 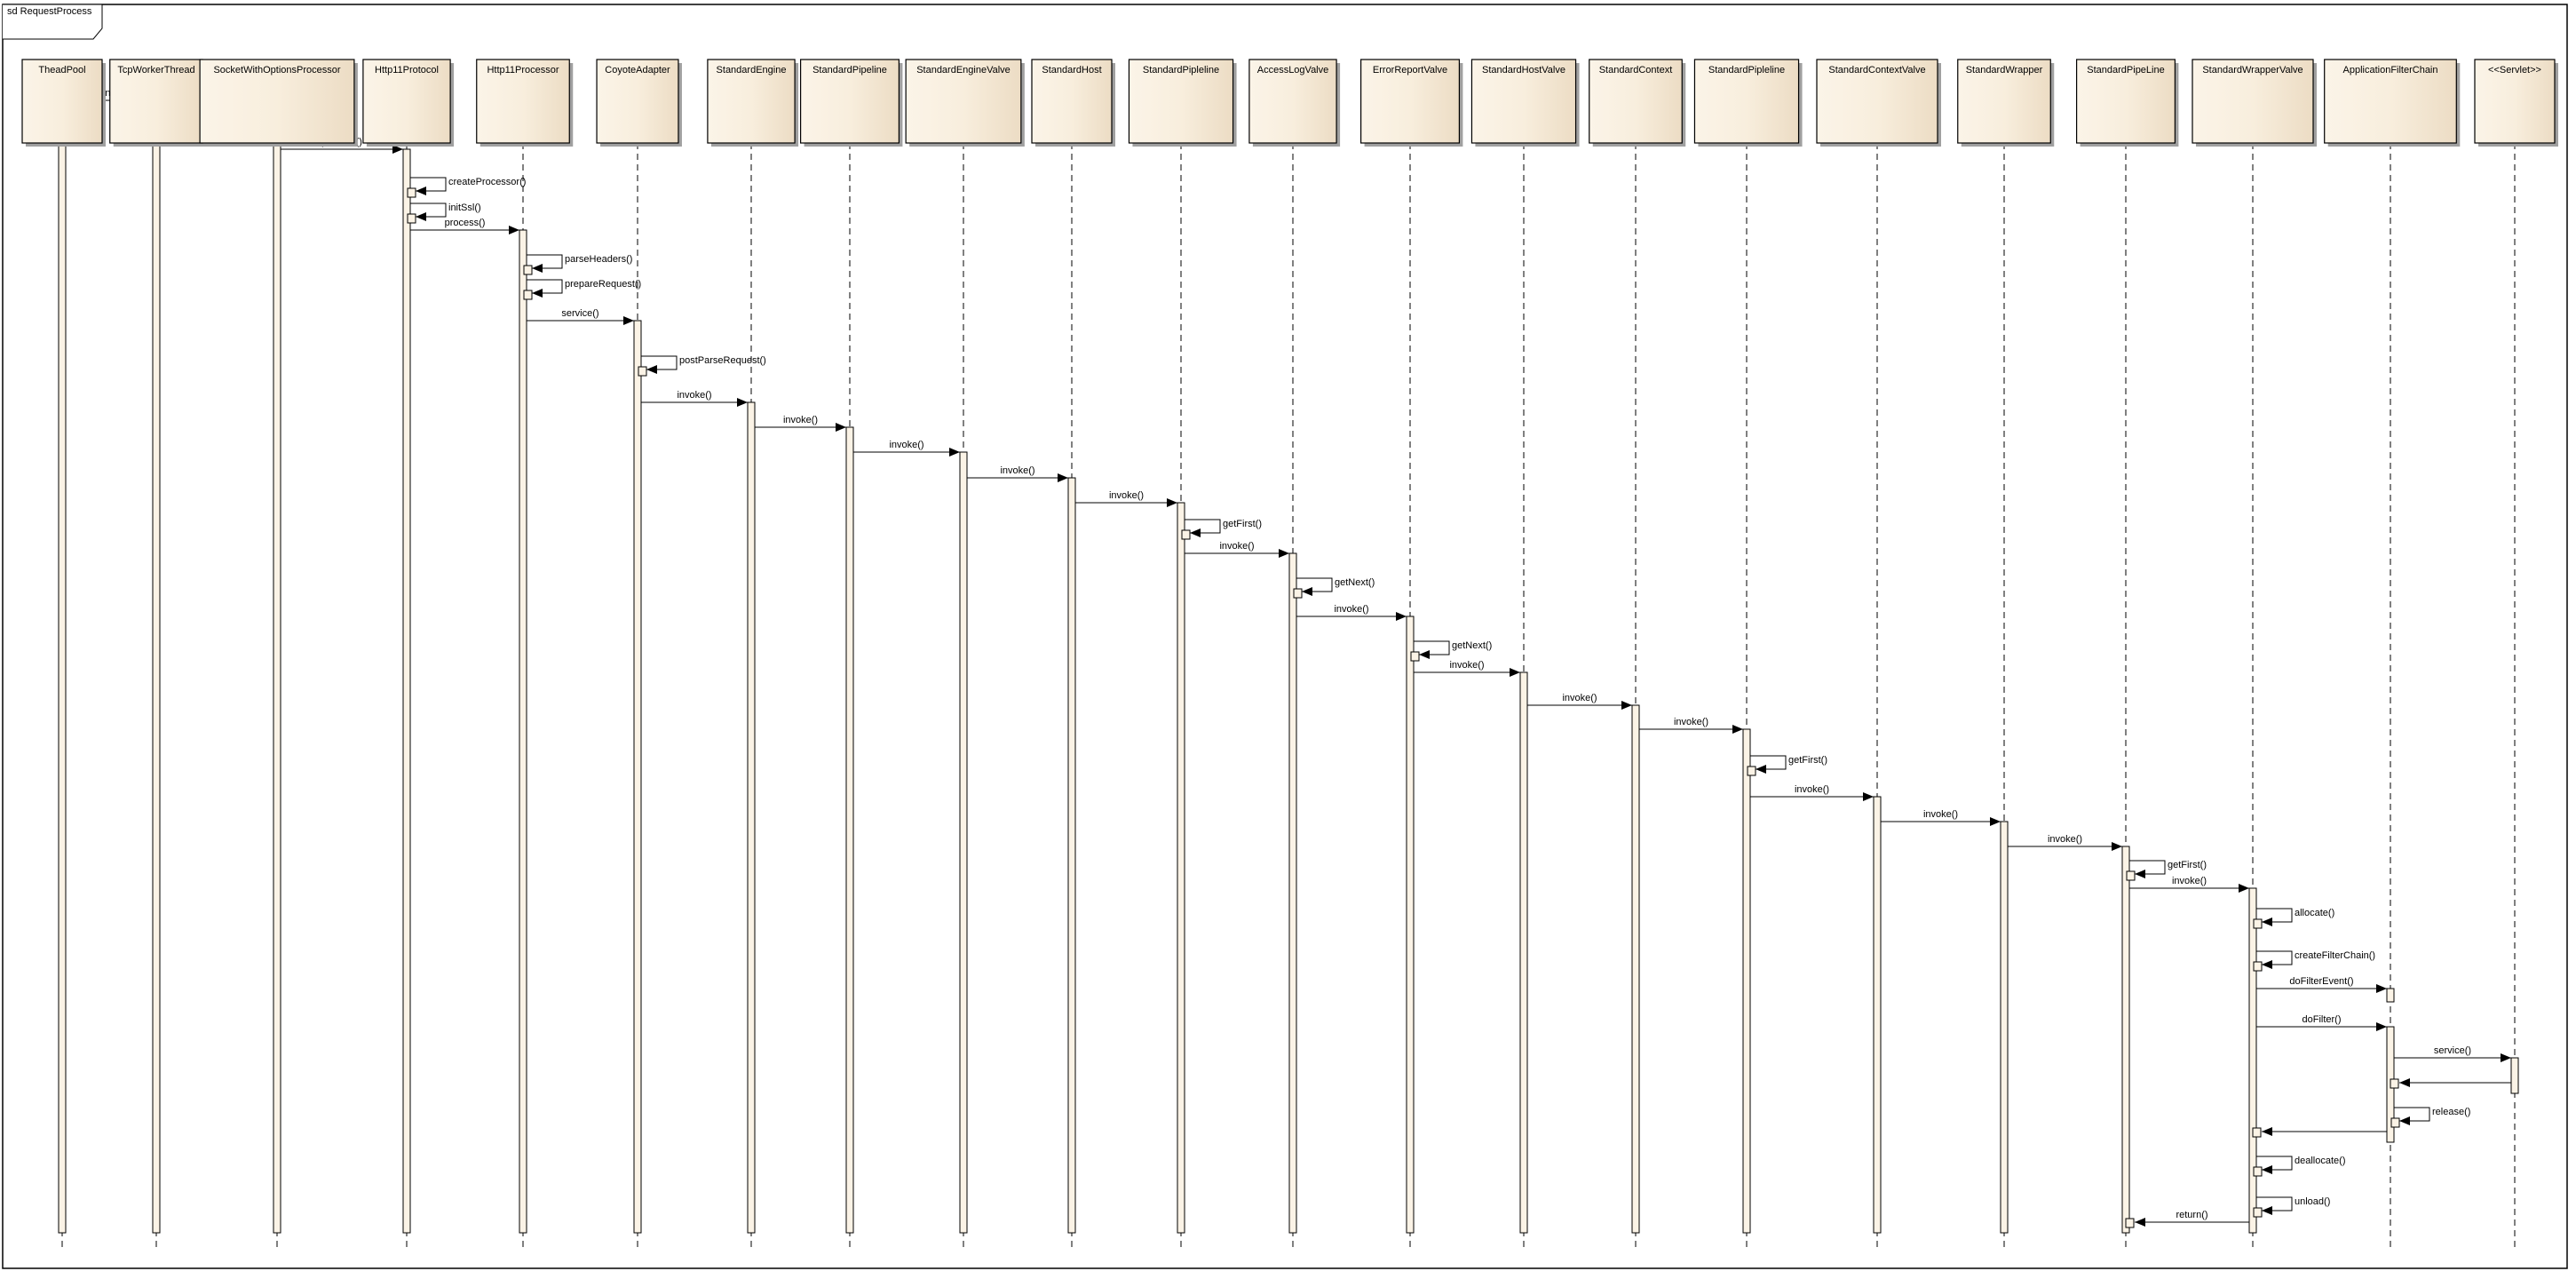 I want to click on message-label: postParseRequest(), so click(x=723, y=361).